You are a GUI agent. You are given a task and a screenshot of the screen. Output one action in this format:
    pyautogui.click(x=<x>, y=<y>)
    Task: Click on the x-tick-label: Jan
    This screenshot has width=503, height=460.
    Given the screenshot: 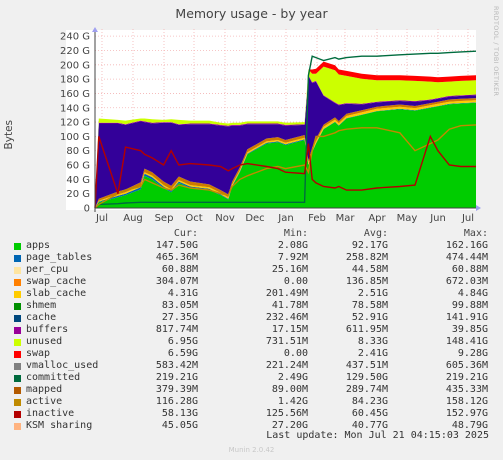 What is the action you would take?
    pyautogui.click(x=285, y=218)
    